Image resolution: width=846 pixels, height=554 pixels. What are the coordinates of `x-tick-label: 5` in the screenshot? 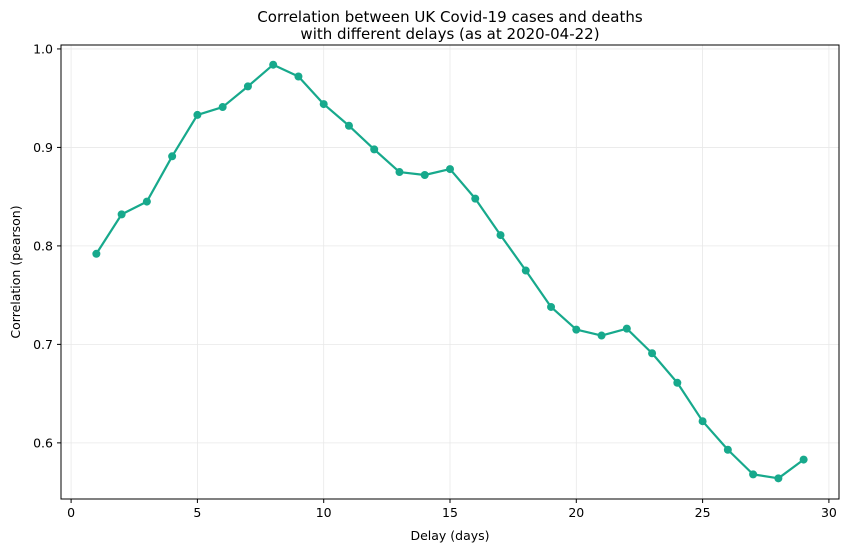 It's located at (197, 512).